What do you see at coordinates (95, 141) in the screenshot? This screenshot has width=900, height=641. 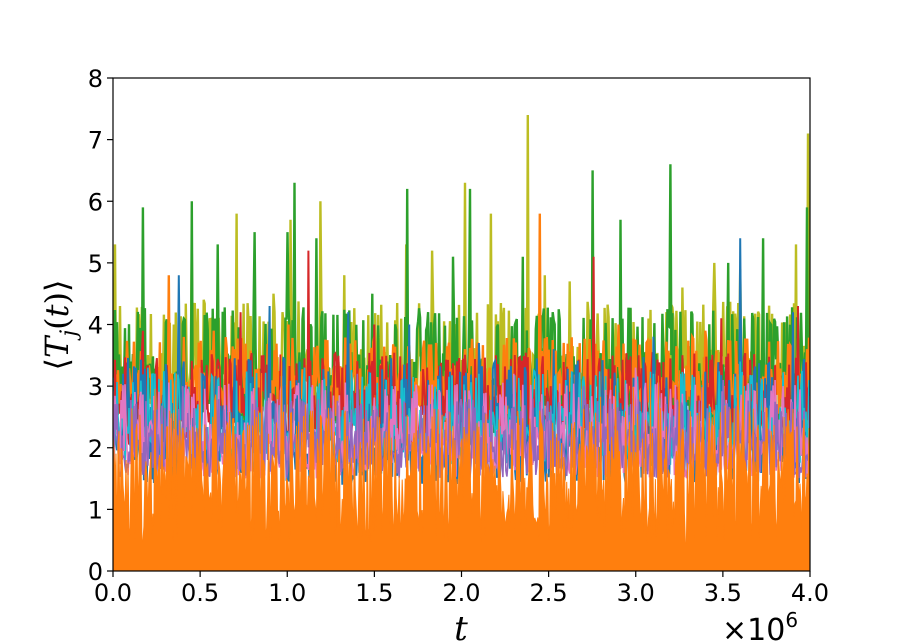 I see `y-tick-label: 7` at bounding box center [95, 141].